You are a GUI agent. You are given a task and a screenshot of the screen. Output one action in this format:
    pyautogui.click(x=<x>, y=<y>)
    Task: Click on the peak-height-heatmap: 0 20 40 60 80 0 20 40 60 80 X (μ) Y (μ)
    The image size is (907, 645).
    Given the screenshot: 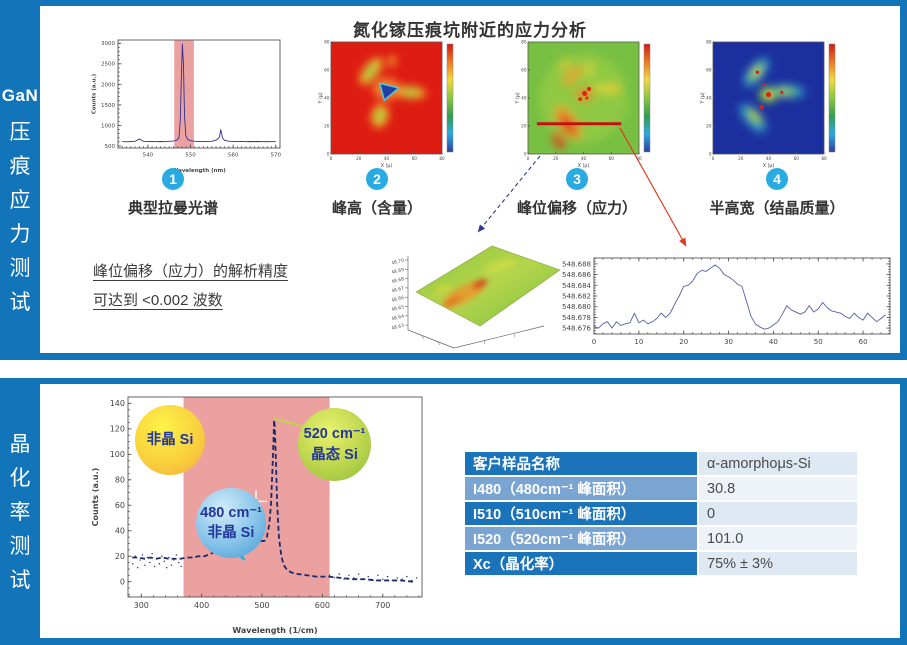 What is the action you would take?
    pyautogui.click(x=393, y=103)
    